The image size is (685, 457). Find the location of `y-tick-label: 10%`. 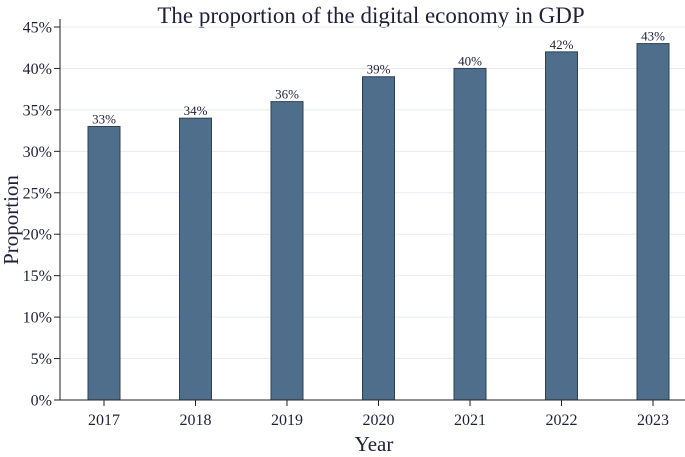

y-tick-label: 10% is located at coordinates (37, 318).